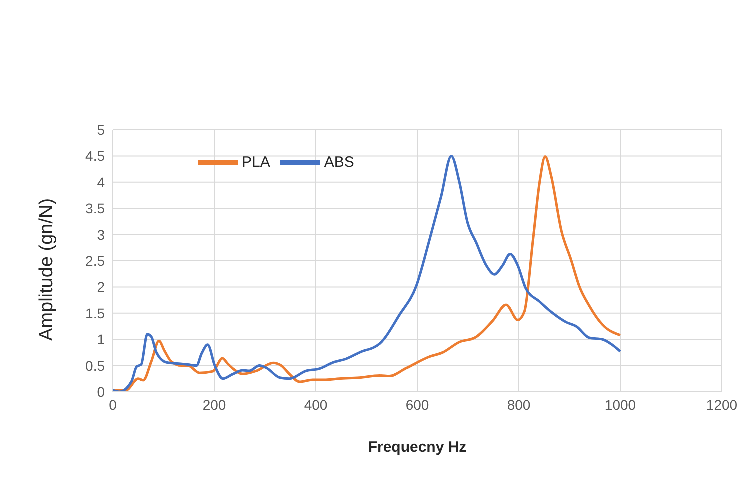 This screenshot has height=482, width=755. Describe the element at coordinates (722, 404) in the screenshot. I see `x-tick-label: 1200` at that location.